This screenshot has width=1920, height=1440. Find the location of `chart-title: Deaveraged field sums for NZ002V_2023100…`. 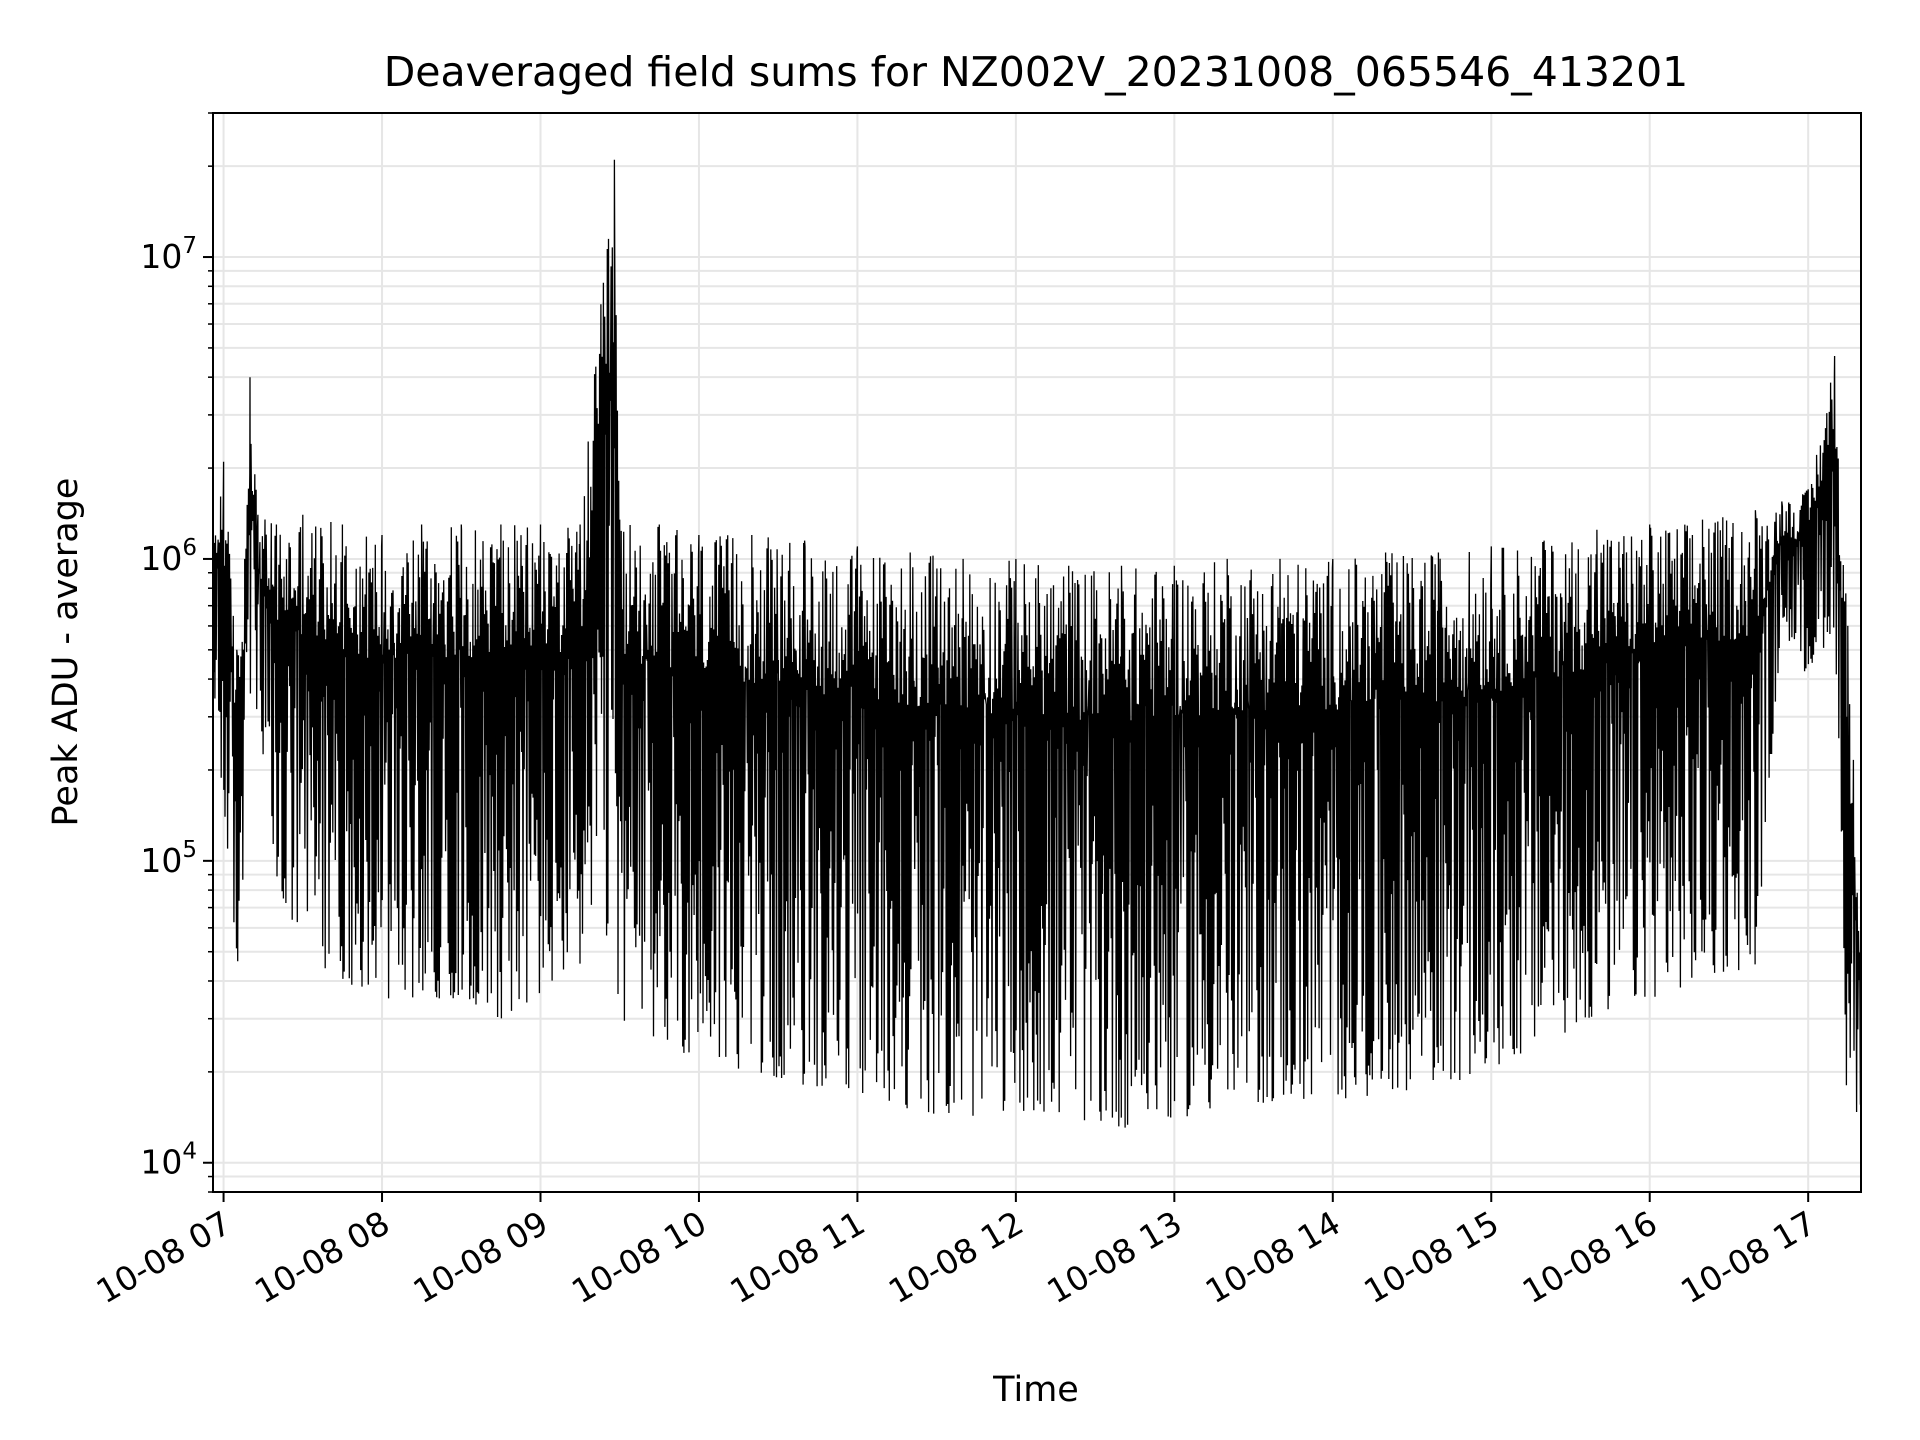

chart-title: Deaveraged field sums for NZ002V_2023100… is located at coordinates (1036, 72).